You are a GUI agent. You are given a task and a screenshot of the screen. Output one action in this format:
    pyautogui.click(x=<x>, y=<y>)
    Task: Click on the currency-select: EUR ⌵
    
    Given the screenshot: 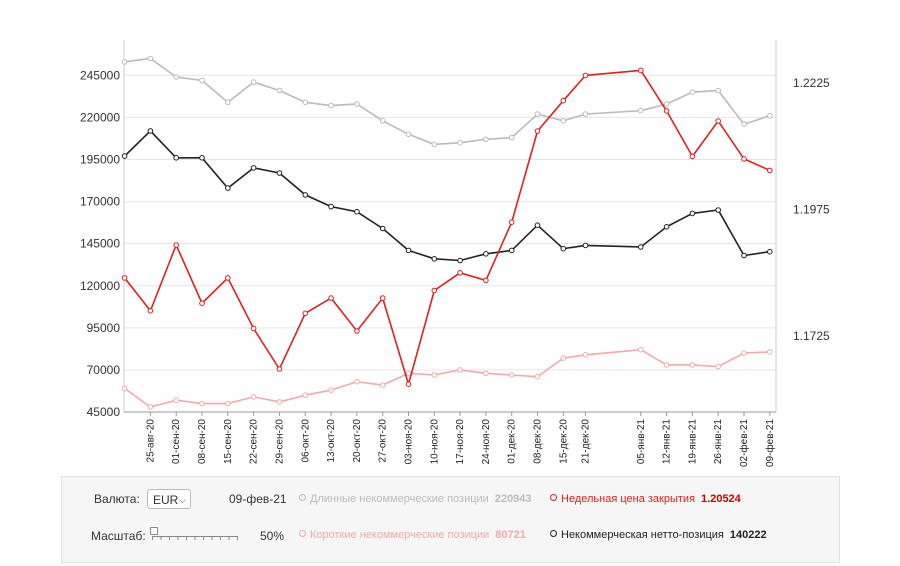 What is the action you would take?
    pyautogui.click(x=169, y=499)
    